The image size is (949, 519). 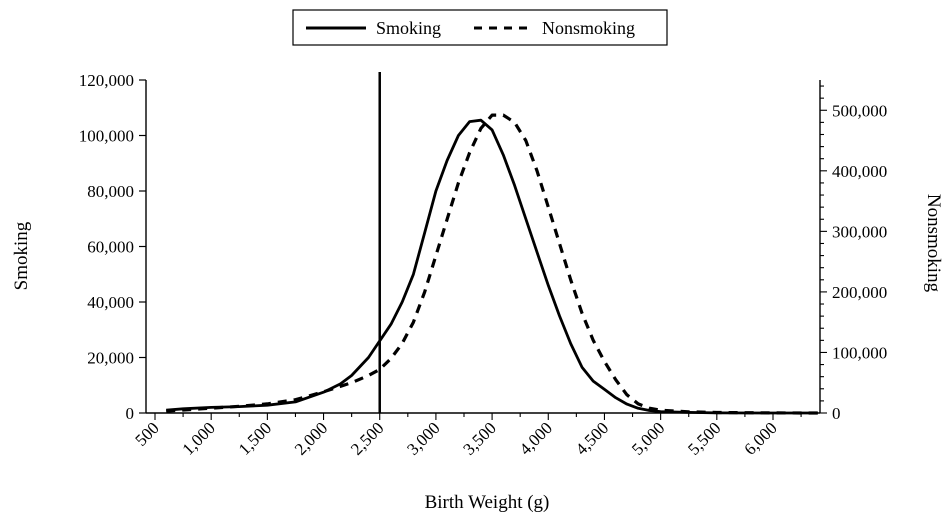 What do you see at coordinates (367, 438) in the screenshot?
I see `x-axis-tick-label: 2,500` at bounding box center [367, 438].